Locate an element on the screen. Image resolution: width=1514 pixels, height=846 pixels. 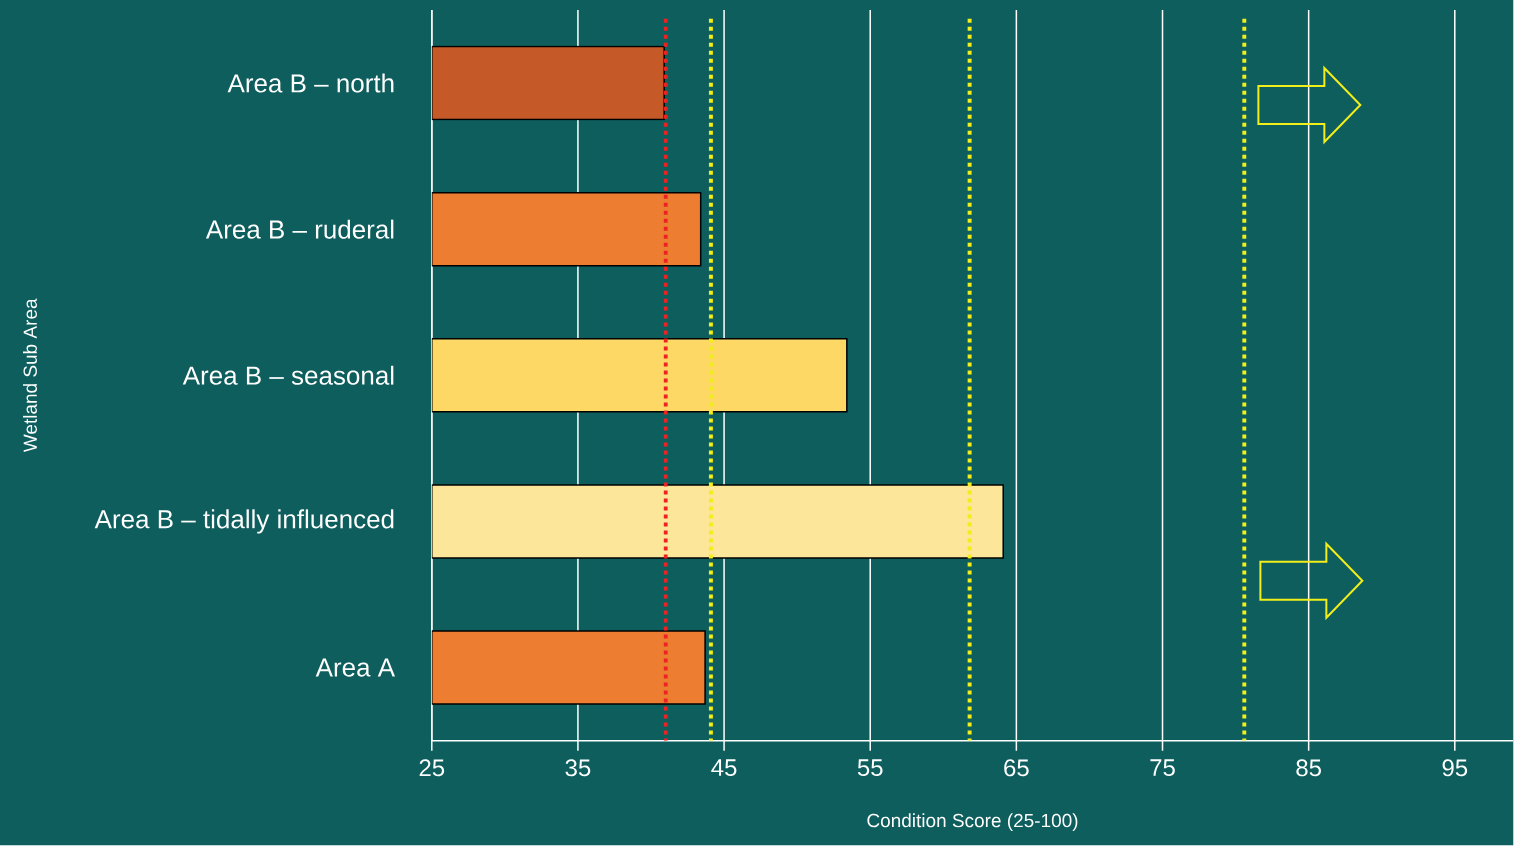
y-tick-label: Area A is located at coordinates (355, 667).